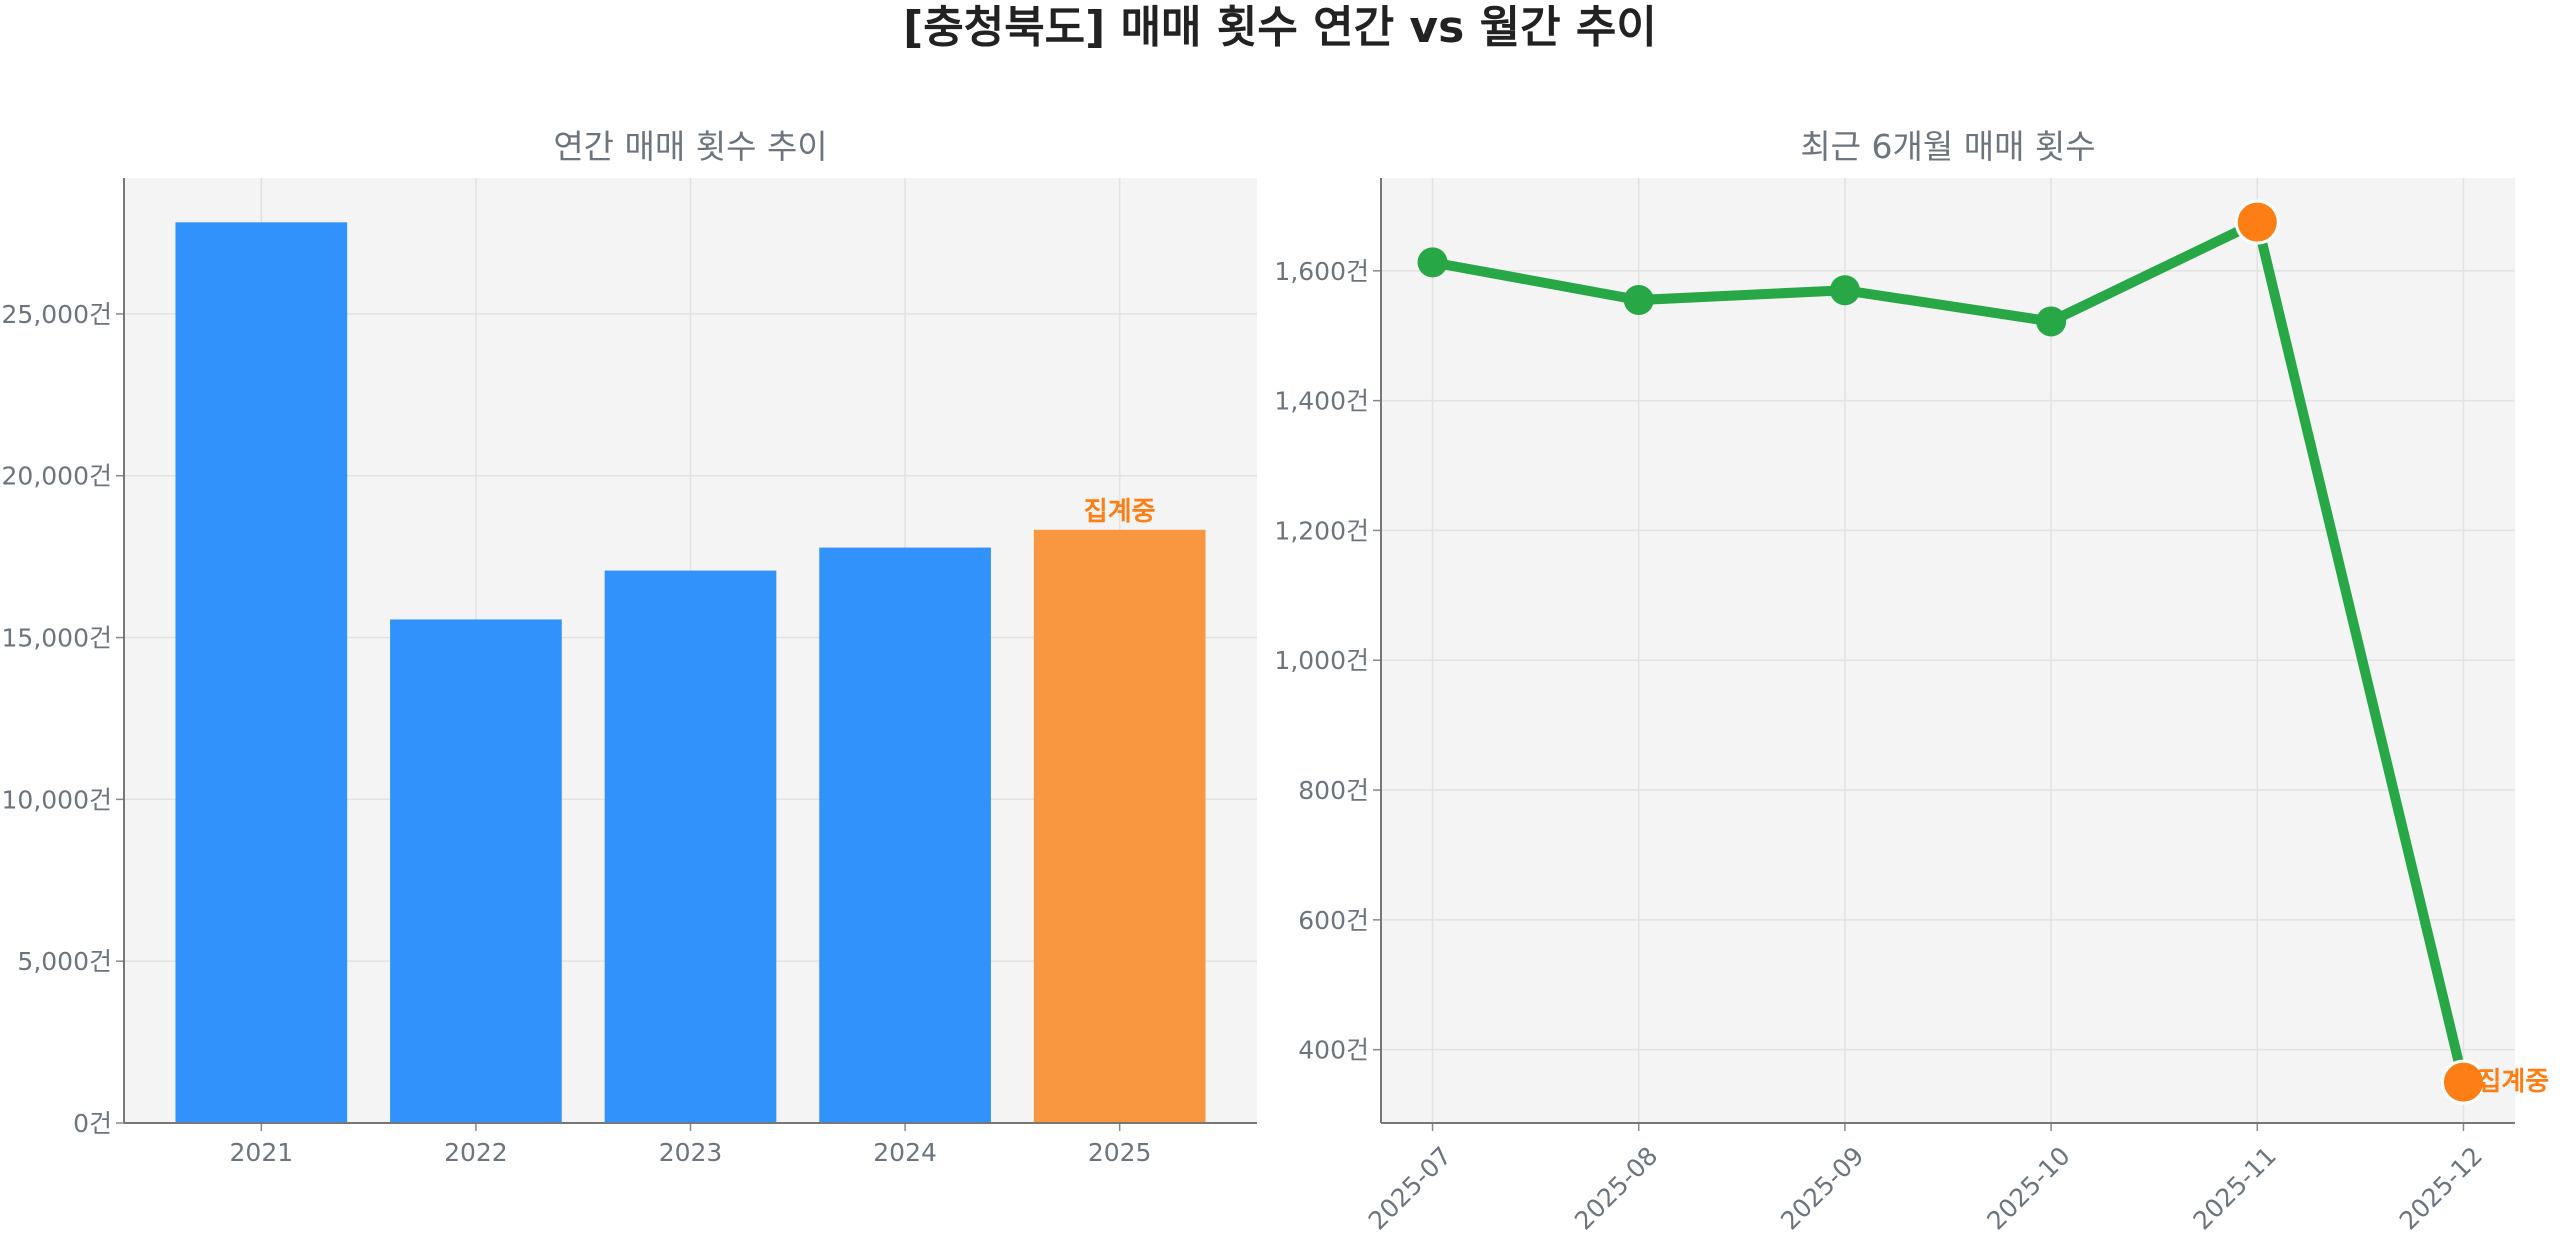  What do you see at coordinates (2235, 1187) in the screenshot?
I see `x-tick-label: 2025-11` at bounding box center [2235, 1187].